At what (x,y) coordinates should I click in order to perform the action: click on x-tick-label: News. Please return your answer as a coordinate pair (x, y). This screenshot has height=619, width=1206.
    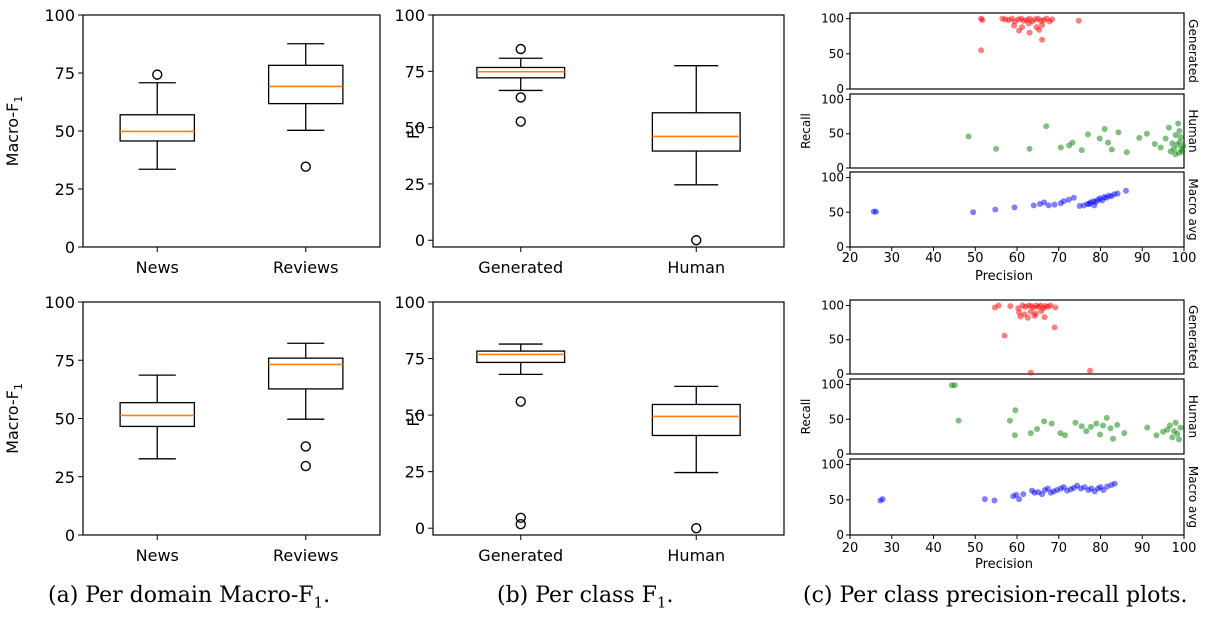
    Looking at the image, I should click on (157, 267).